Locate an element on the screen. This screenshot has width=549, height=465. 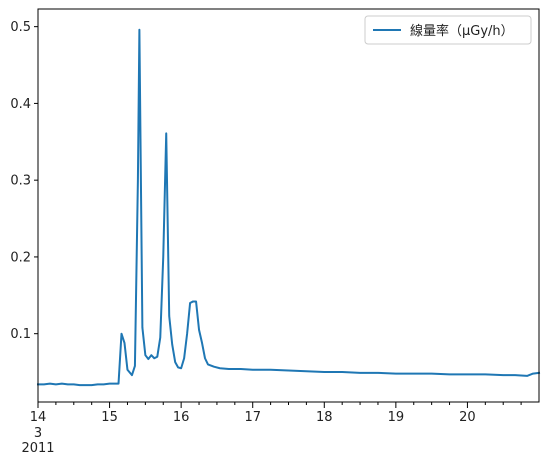
x-tick-sublabel: 2011 is located at coordinates (37, 448).